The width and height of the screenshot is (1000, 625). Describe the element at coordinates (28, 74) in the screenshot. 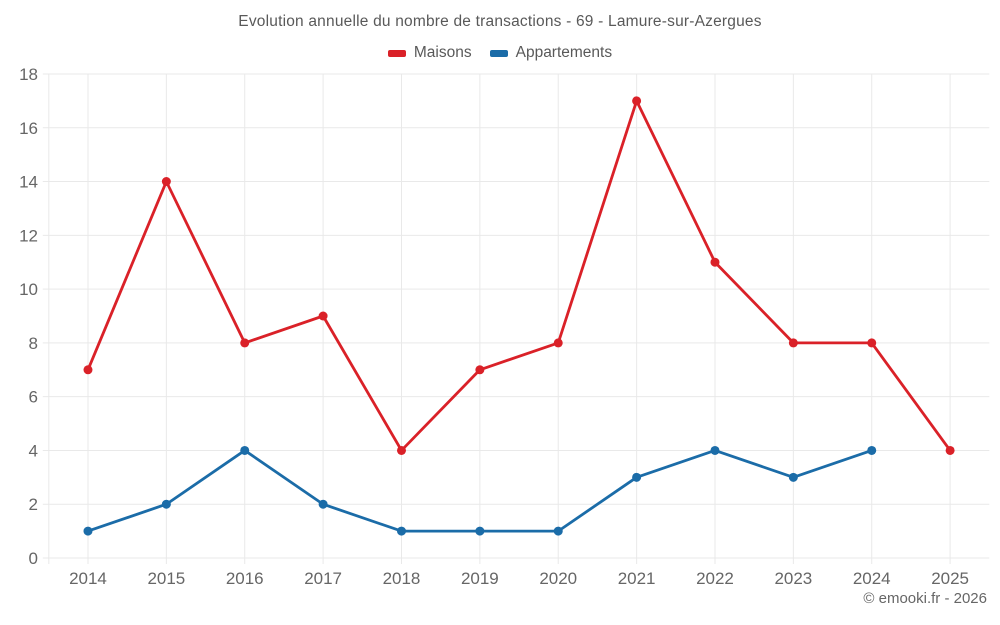

I see `y-tick-label: 18` at that location.